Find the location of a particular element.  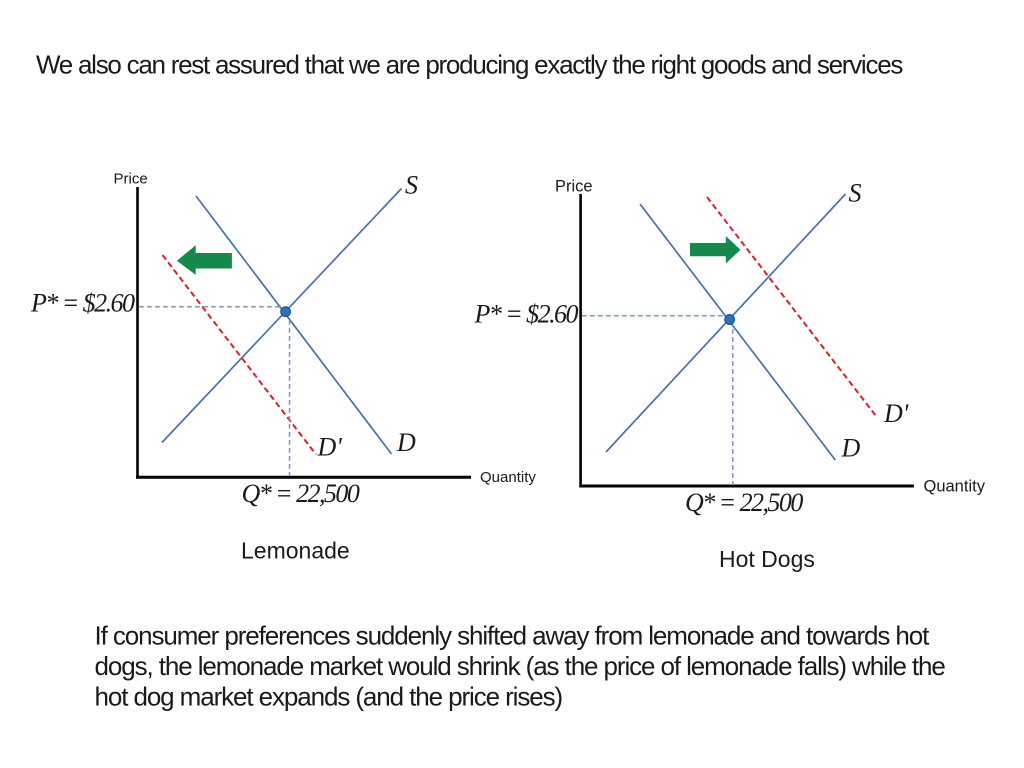

svg-text: Hot Dogs is located at coordinates (767, 559).